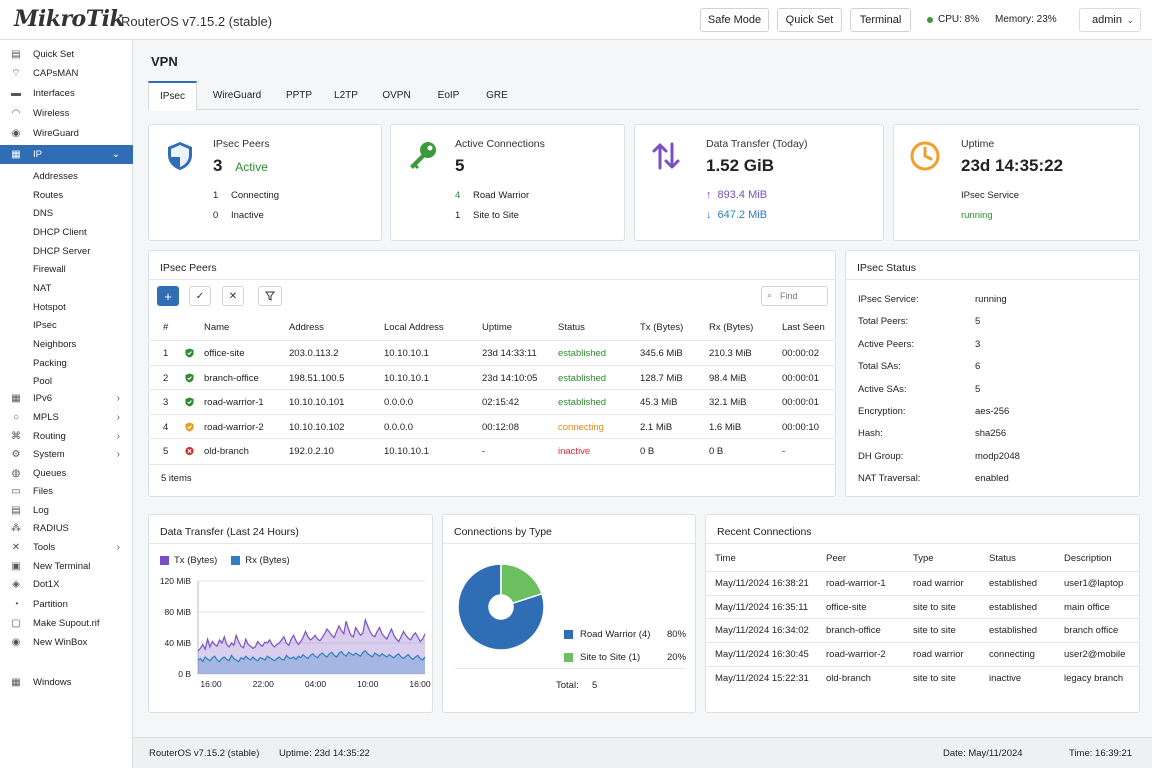 Image resolution: width=1152 pixels, height=768 pixels. What do you see at coordinates (237, 95) in the screenshot?
I see `tab-wireguard: WireGuard` at bounding box center [237, 95].